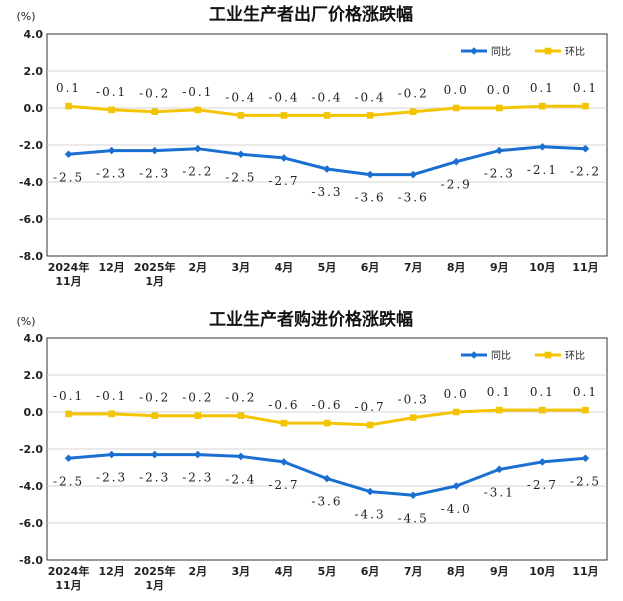  I want to click on y-tick-label: 4.0, so click(34, 34).